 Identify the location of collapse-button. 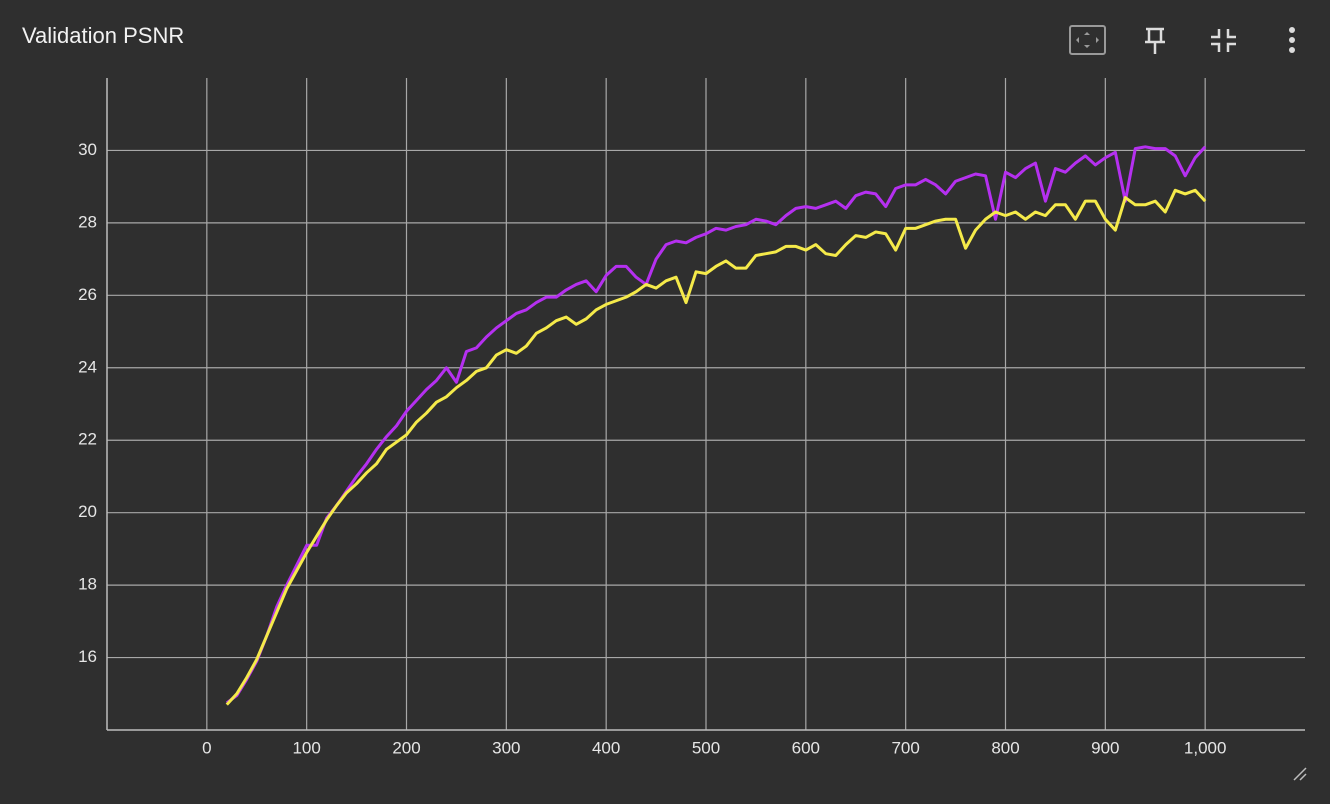
(1223, 40).